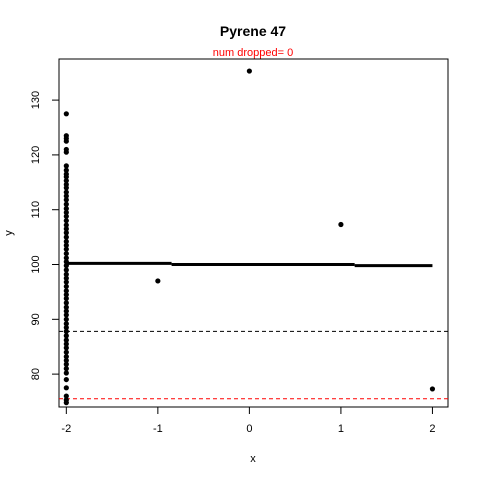  Describe the element at coordinates (36, 374) in the screenshot. I see `y-tick-label: 80` at that location.